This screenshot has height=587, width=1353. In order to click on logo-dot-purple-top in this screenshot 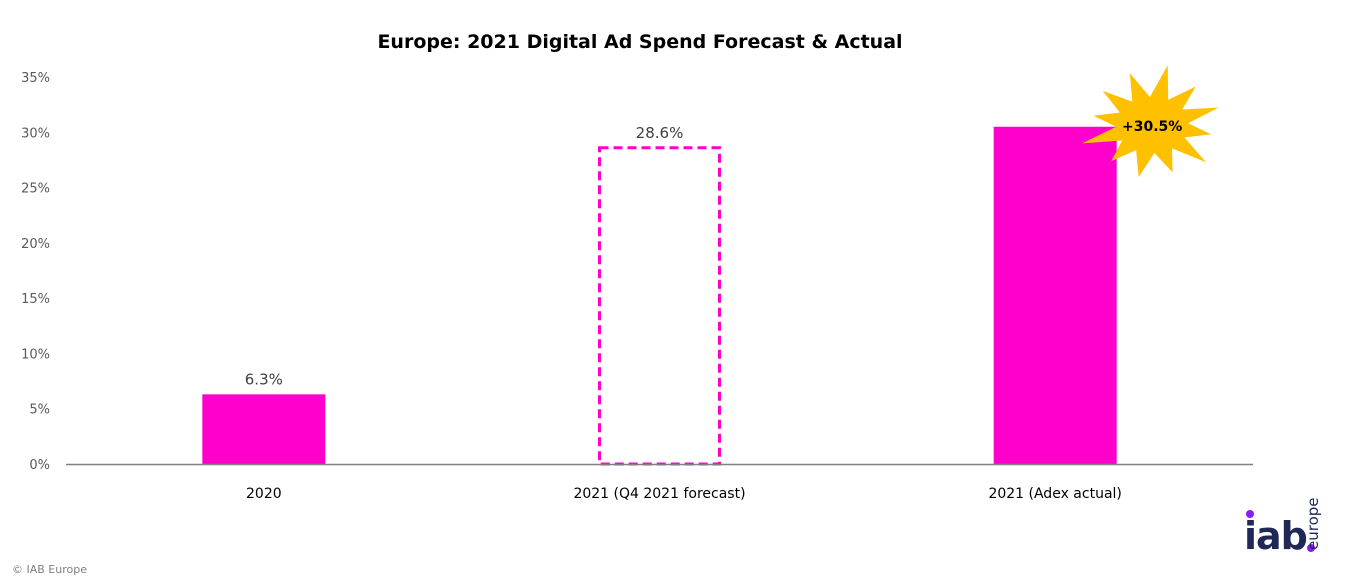, I will do `click(1250, 514)`.